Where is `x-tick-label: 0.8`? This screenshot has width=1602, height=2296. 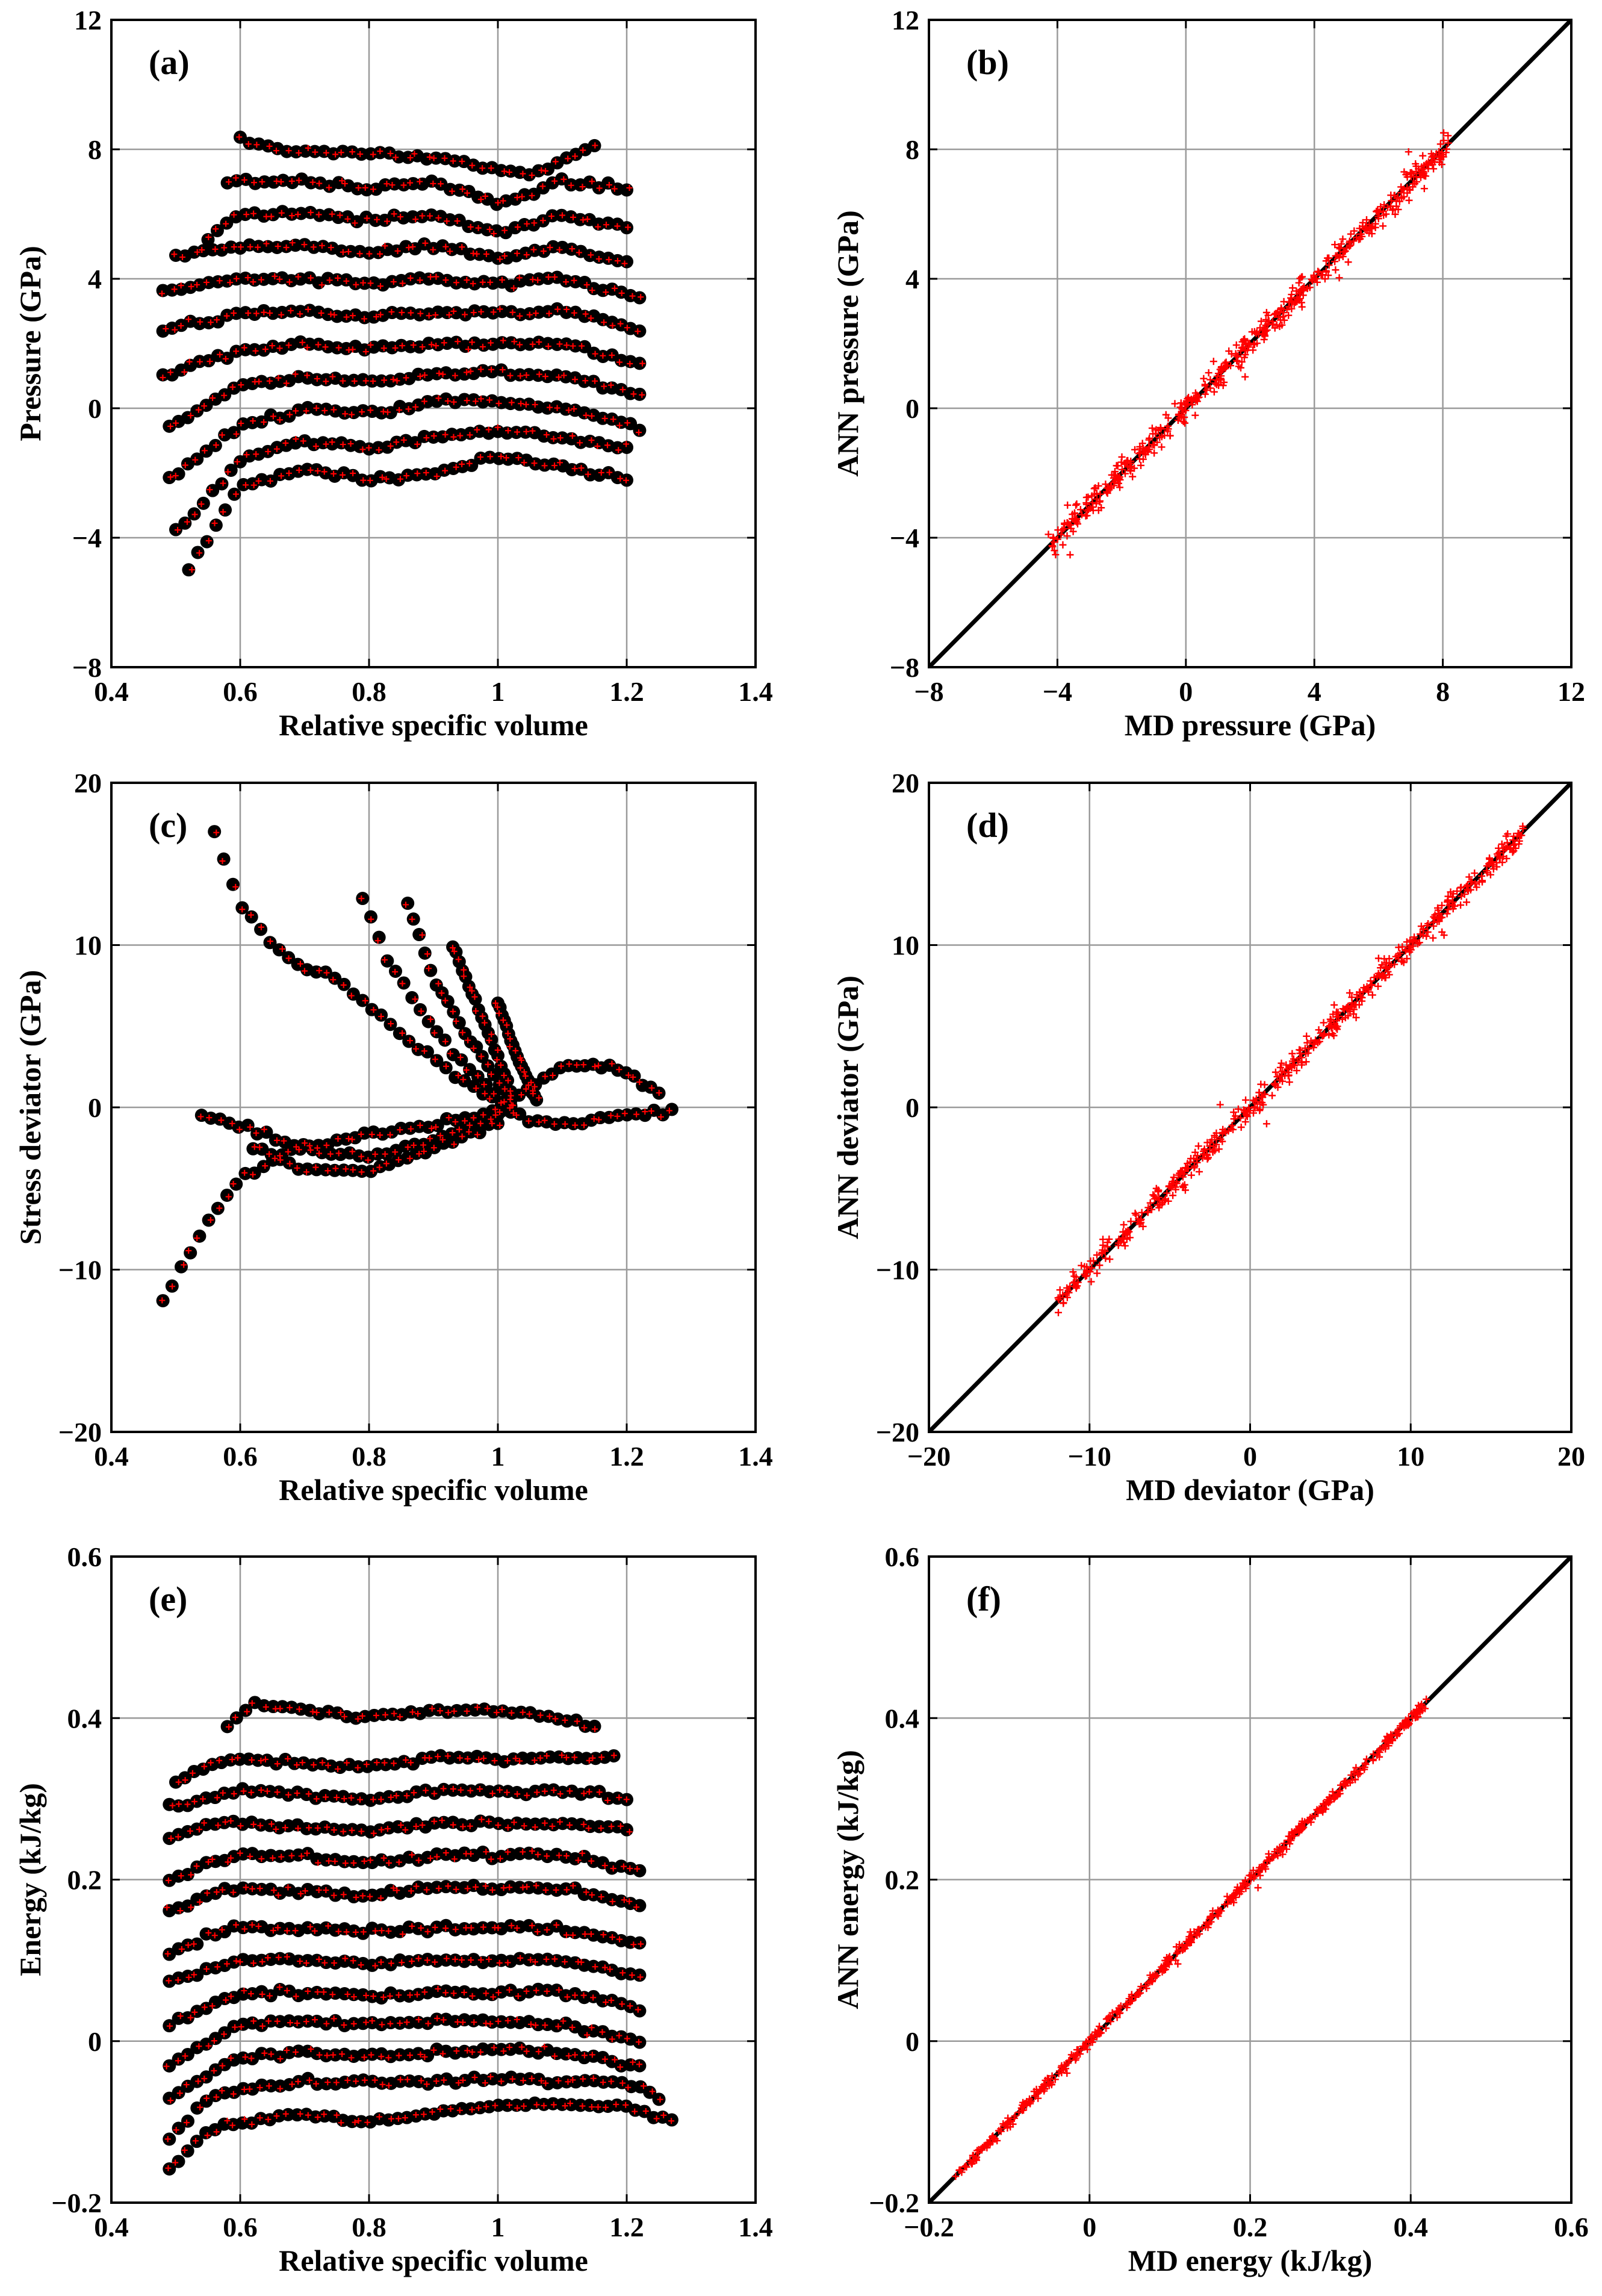 x-tick-label: 0.8 is located at coordinates (369, 2227).